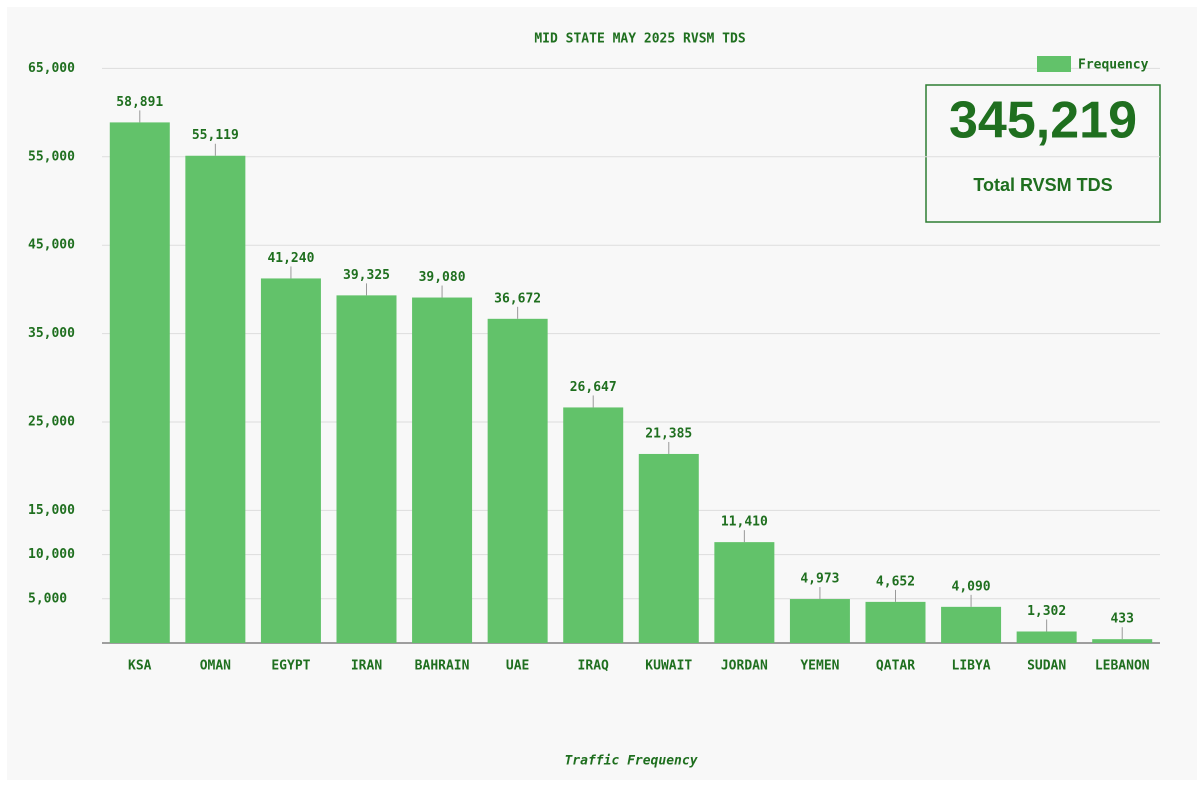  What do you see at coordinates (442, 277) in the screenshot?
I see `value-label: 39,080` at bounding box center [442, 277].